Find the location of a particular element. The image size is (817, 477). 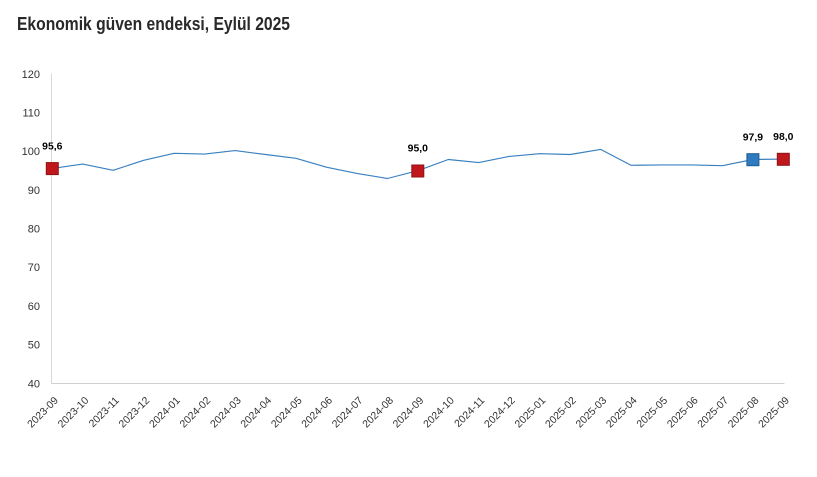

svg-text: 80 is located at coordinates (34, 230).